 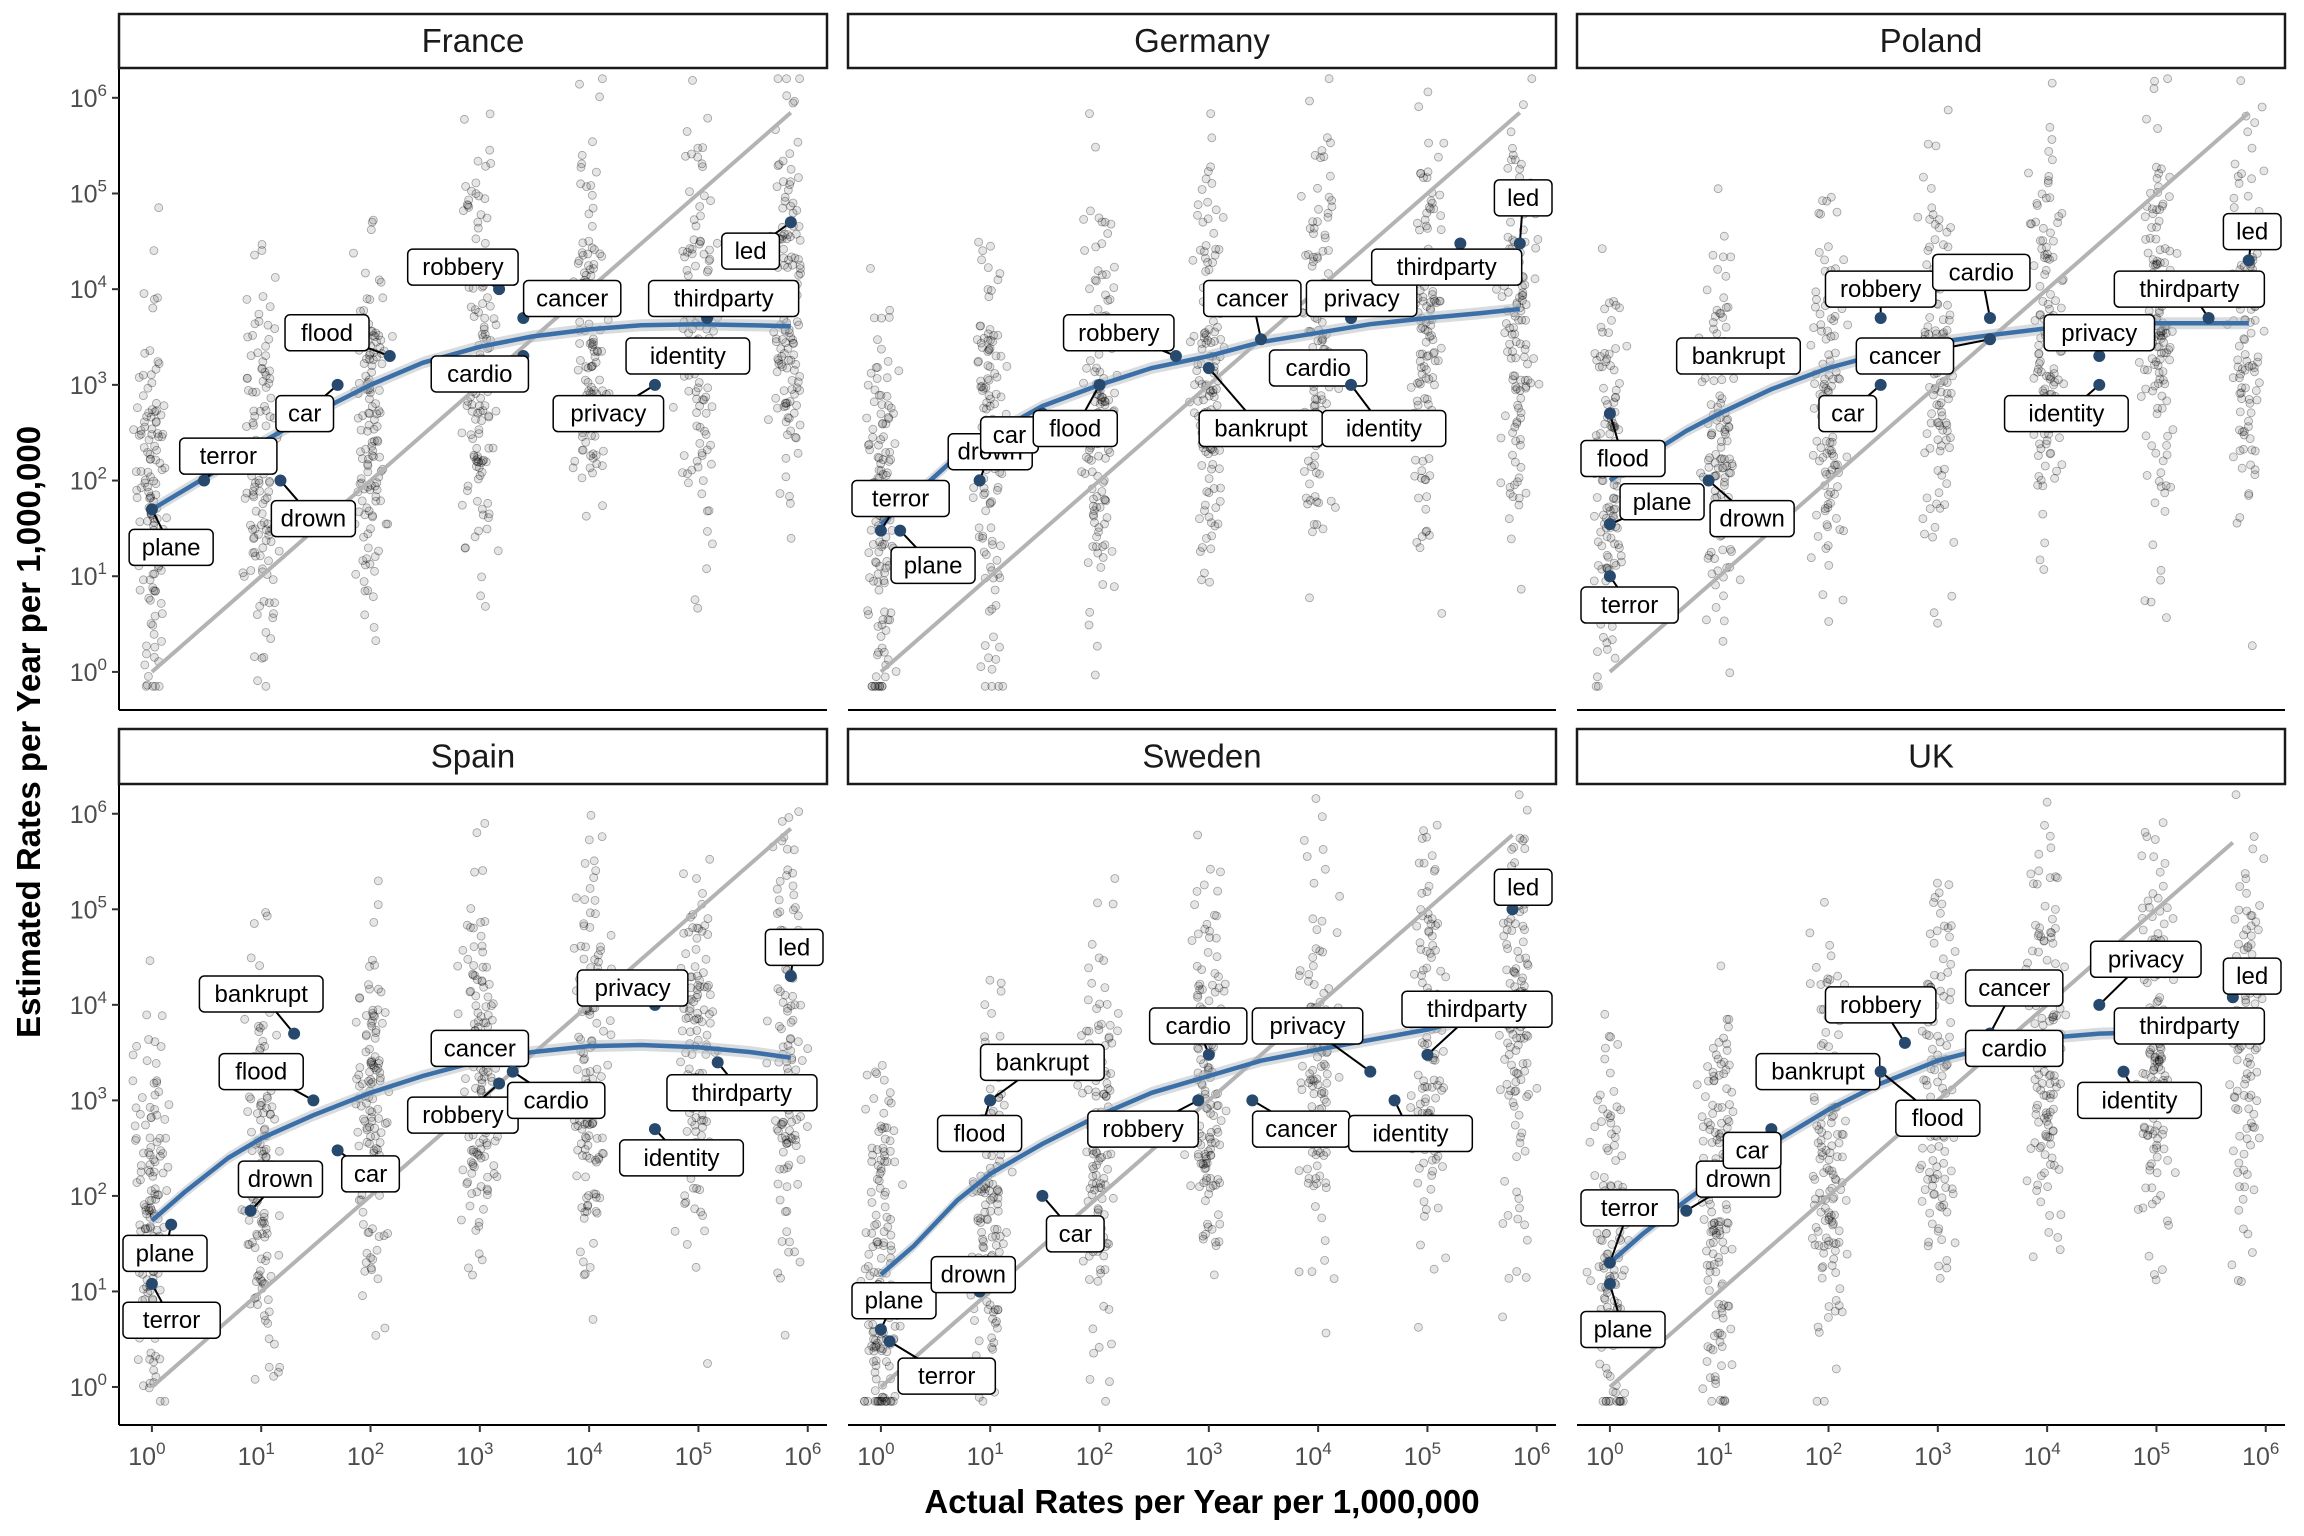 I want to click on highlight-point-privacy, so click(x=1370, y=1071).